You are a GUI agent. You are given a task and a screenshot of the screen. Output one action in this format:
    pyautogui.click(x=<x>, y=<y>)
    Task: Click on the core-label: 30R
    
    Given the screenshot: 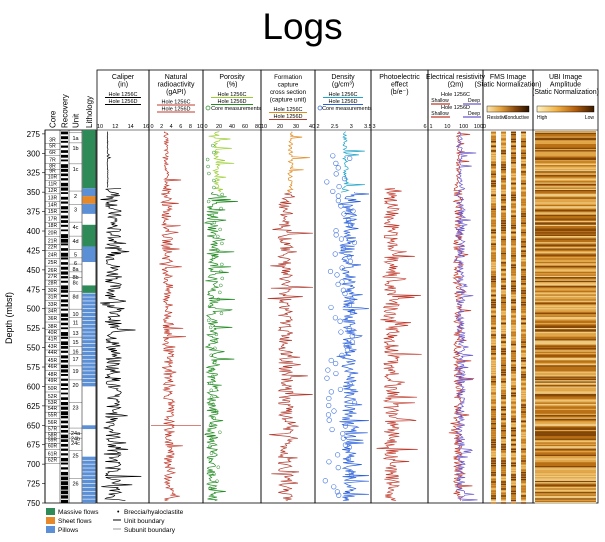 What is the action you would take?
    pyautogui.click(x=53, y=291)
    